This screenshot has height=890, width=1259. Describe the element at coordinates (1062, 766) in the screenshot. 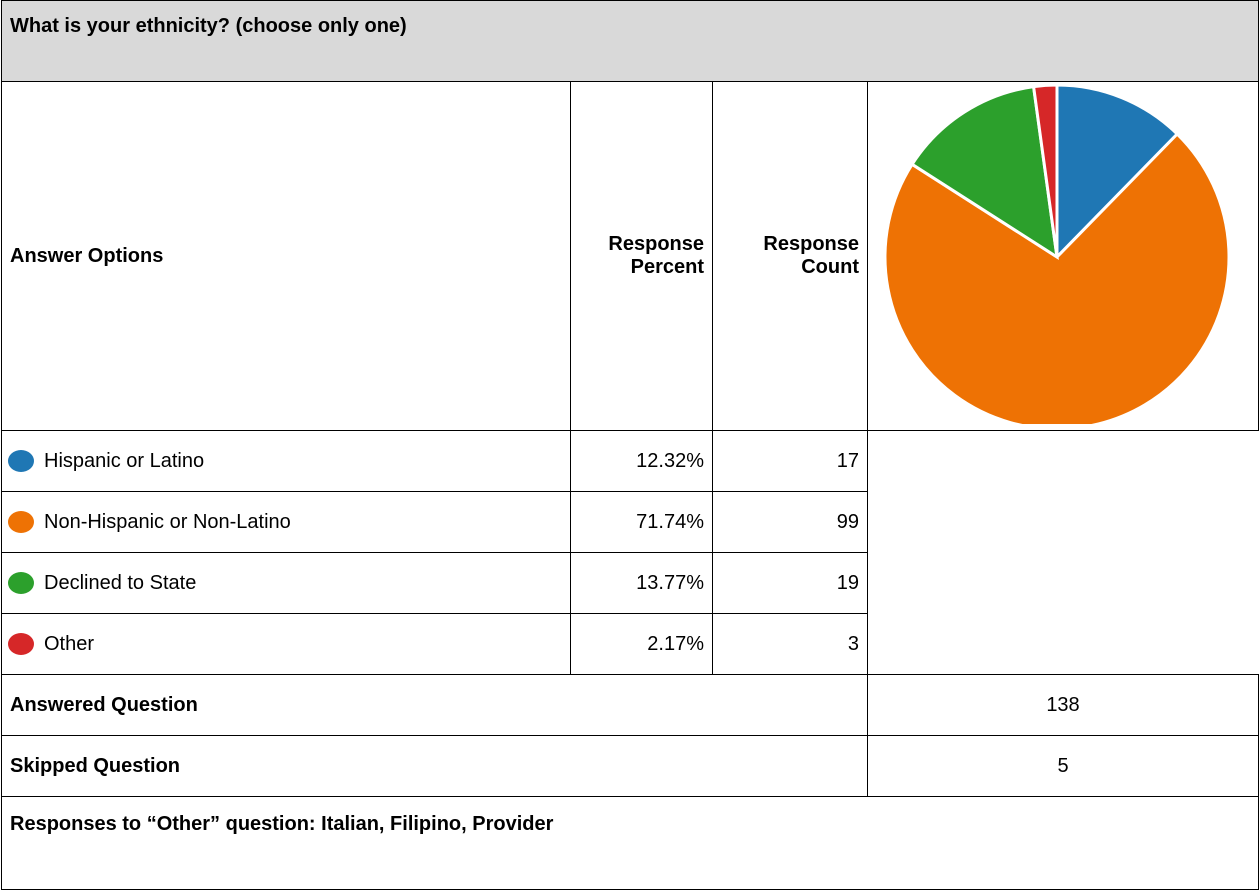

I see `skipped-value: 5` at that location.